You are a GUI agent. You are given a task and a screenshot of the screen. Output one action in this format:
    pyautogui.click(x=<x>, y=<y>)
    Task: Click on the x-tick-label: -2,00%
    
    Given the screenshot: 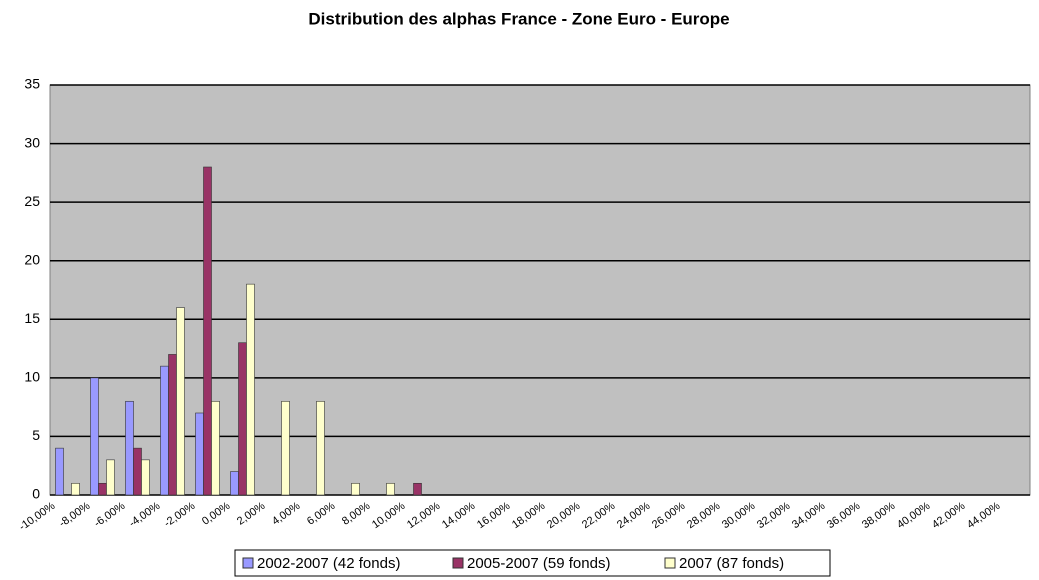 What is the action you would take?
    pyautogui.click(x=180, y=515)
    